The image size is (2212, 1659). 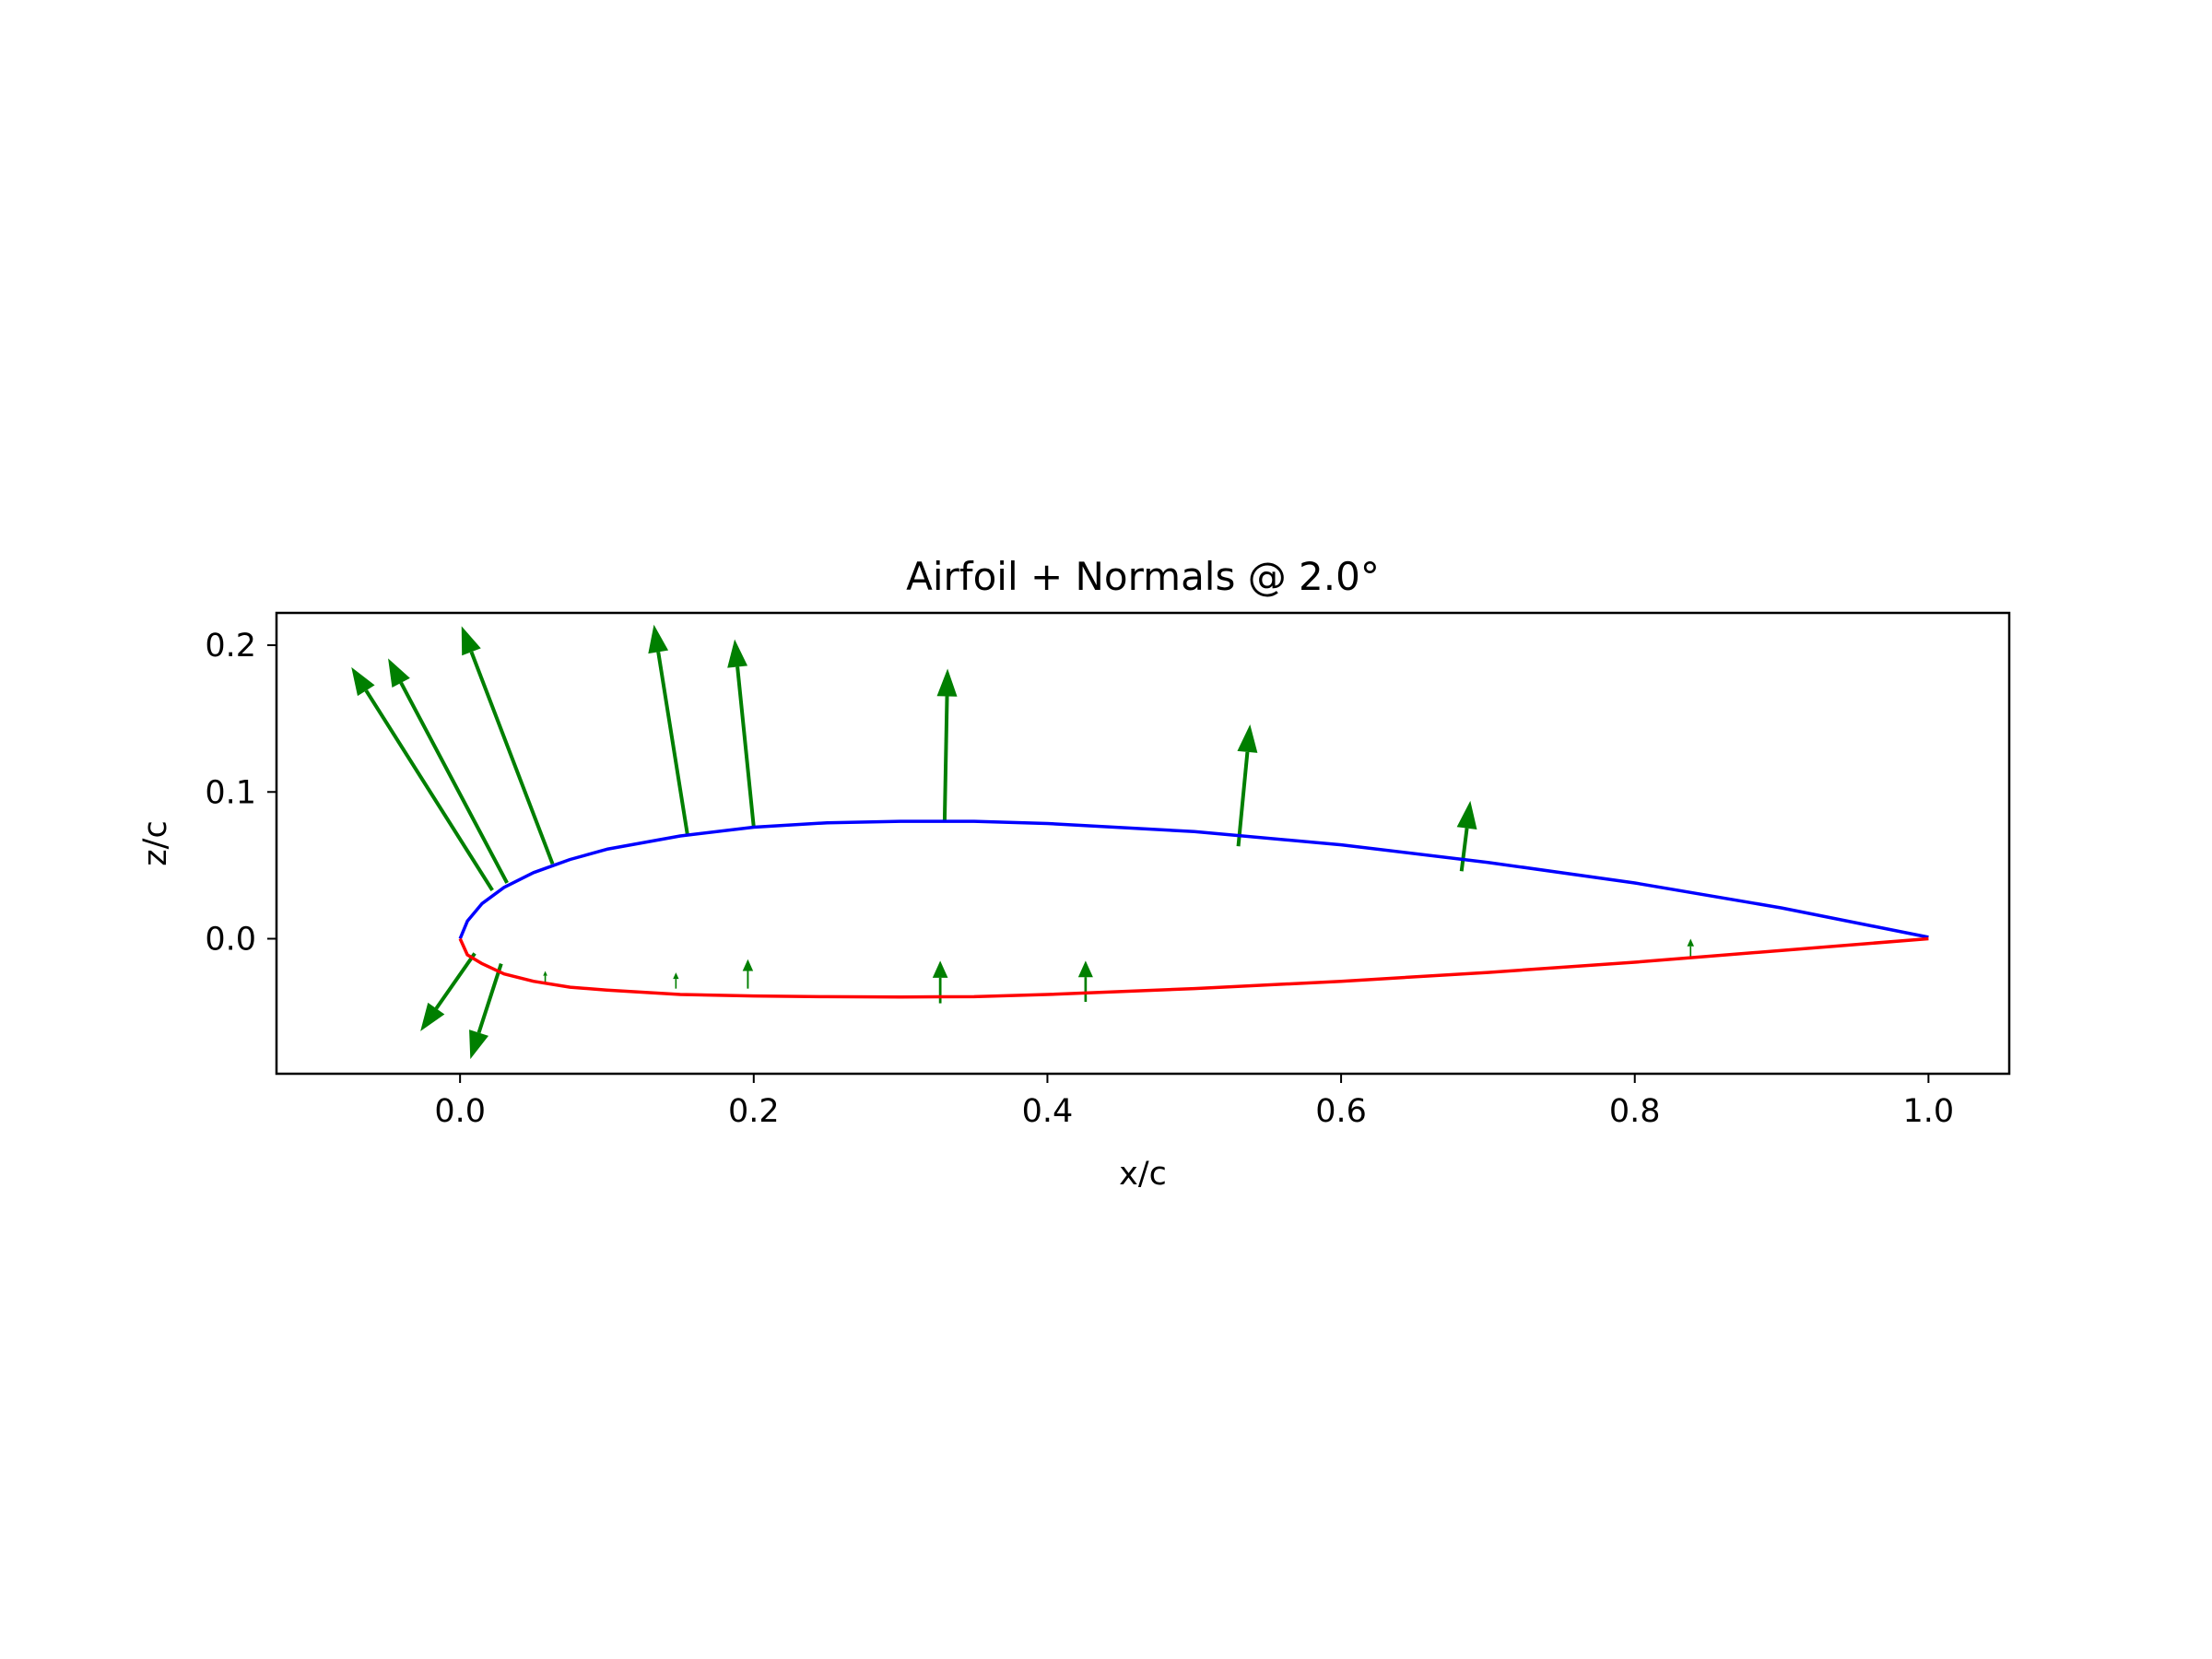 What do you see at coordinates (1341, 1111) in the screenshot?
I see `x-tick-label: 0.6` at bounding box center [1341, 1111].